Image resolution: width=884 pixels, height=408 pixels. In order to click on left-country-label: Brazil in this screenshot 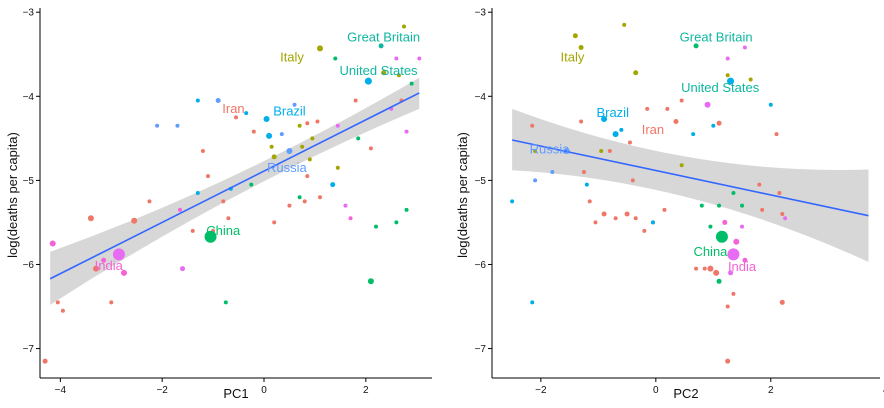, I will do `click(289, 110)`.